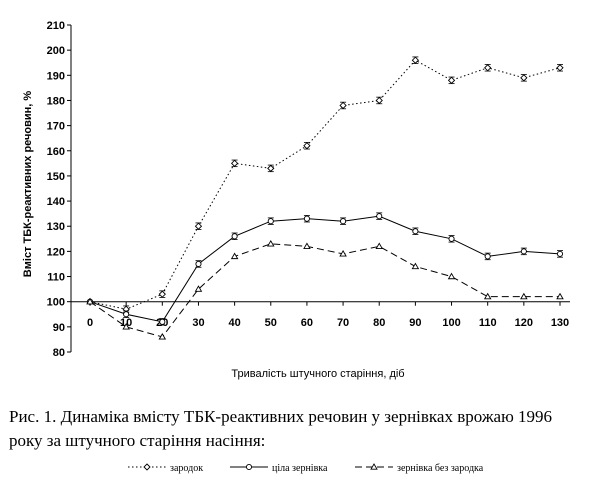 Image resolution: width=593 pixels, height=487 pixels. Describe the element at coordinates (415, 323) in the screenshot. I see `x-tick-label: 90` at that location.